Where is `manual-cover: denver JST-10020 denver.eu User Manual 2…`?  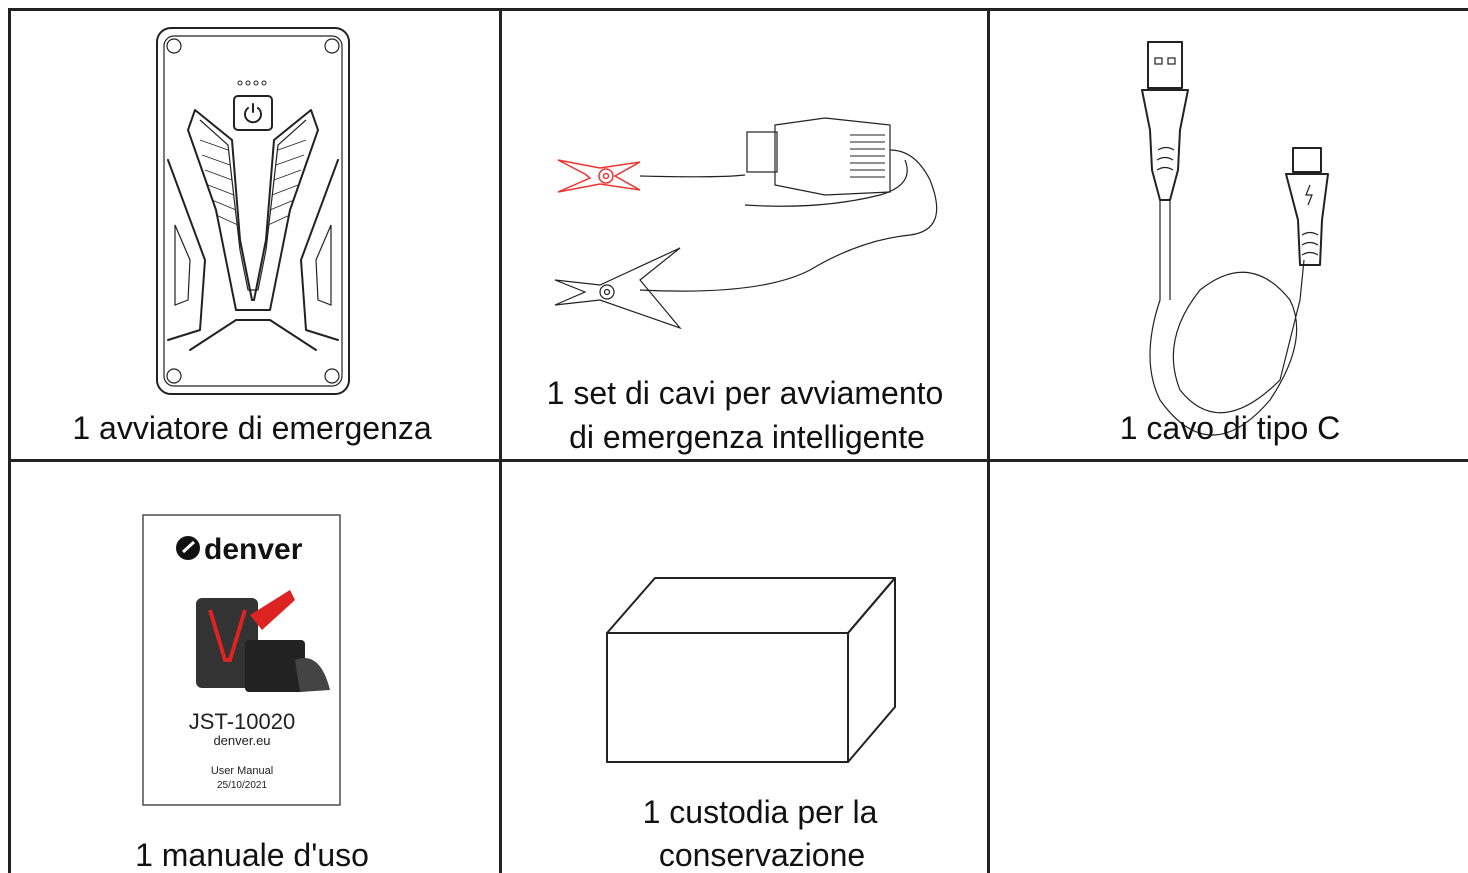 manual-cover: denver JST-10020 denver.eu User Manual 2… is located at coordinates (241, 660).